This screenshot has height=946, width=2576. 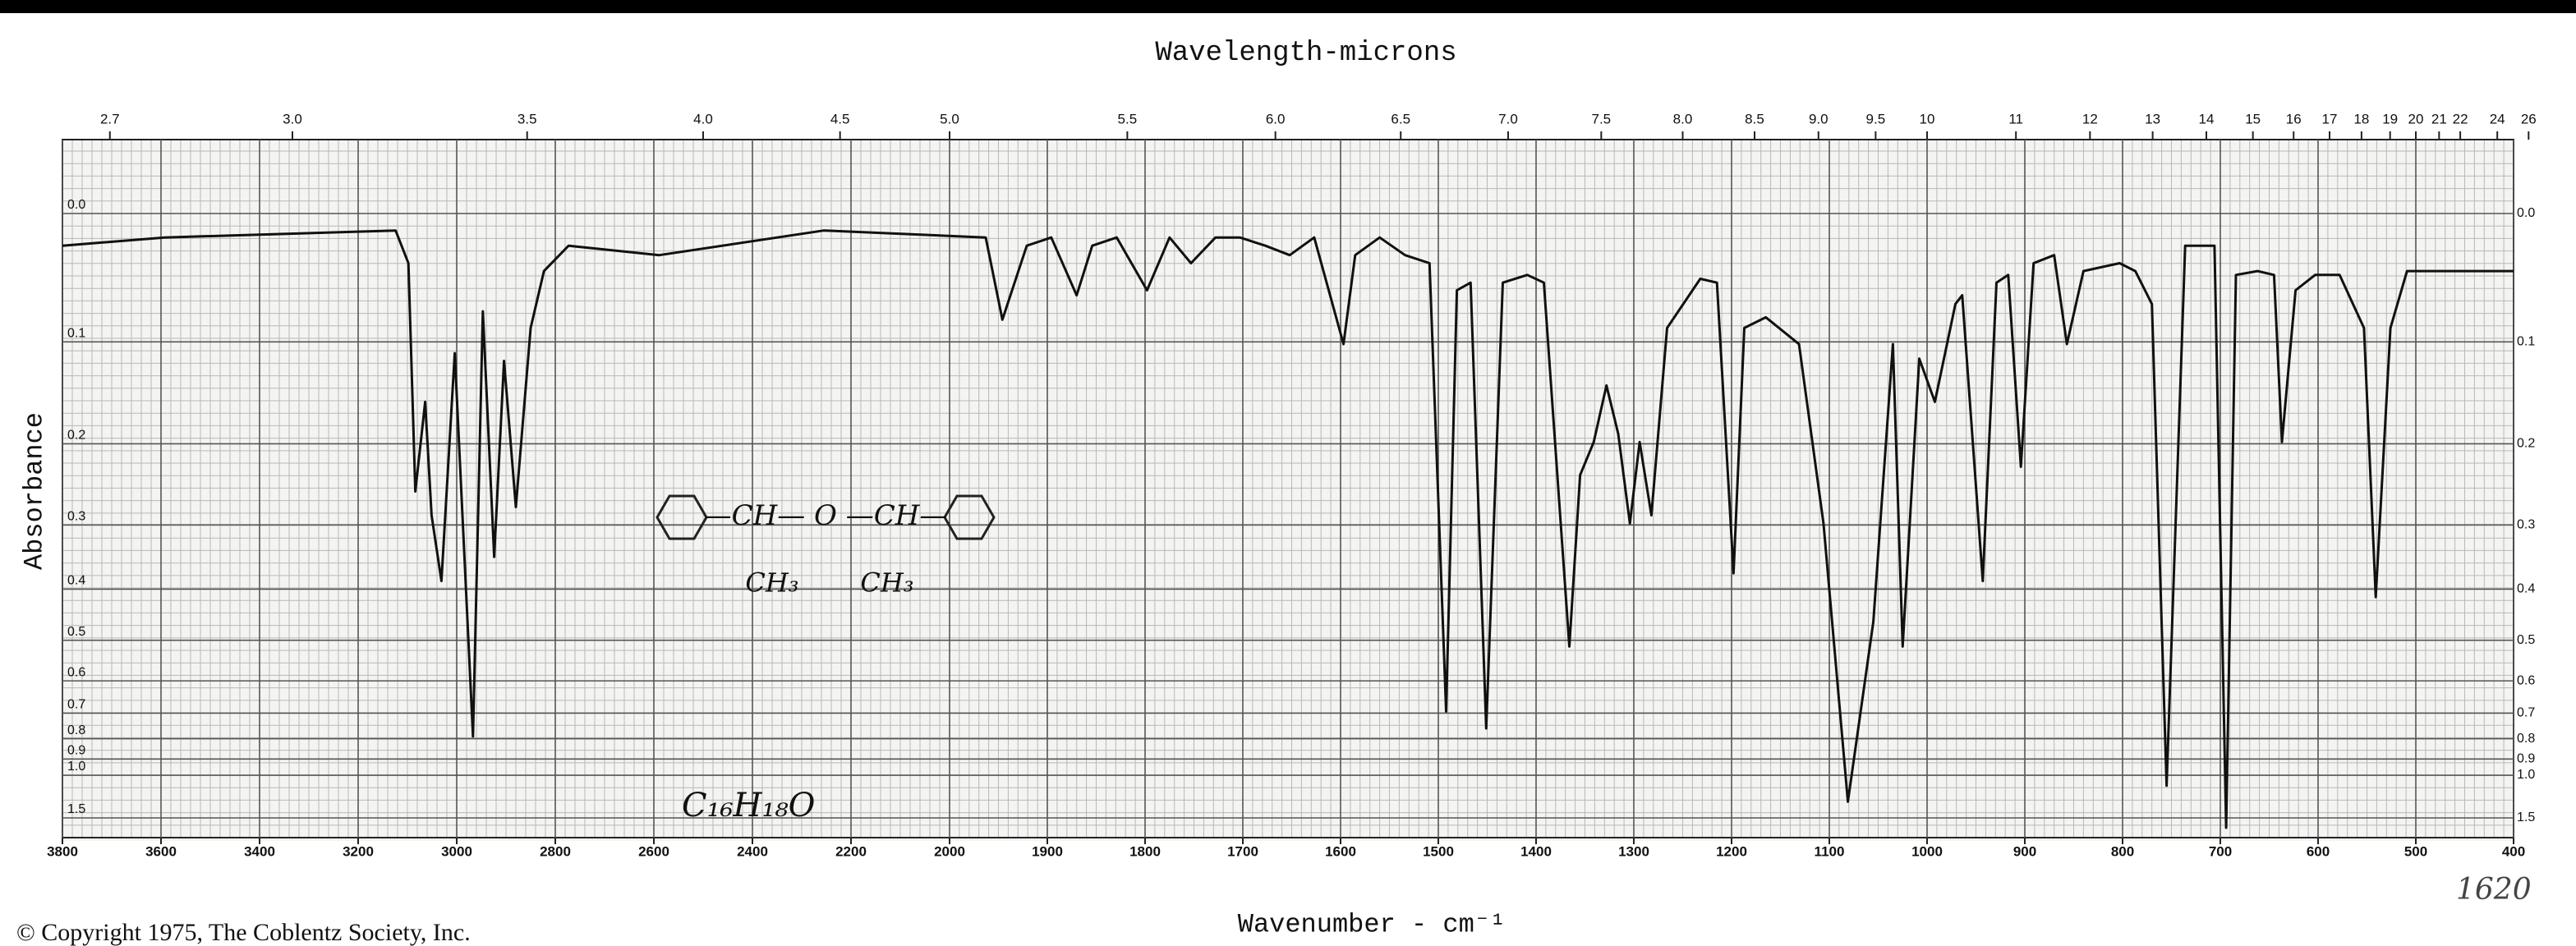 I want to click on x-tick-label: 3200, so click(x=358, y=852).